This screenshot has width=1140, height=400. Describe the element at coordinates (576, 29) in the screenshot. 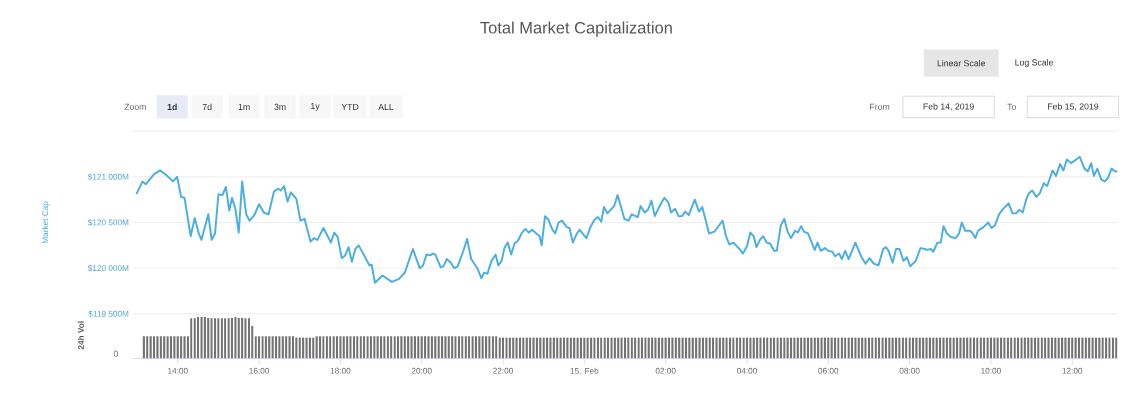

I see `chart-title: Total Market Capitalization` at that location.